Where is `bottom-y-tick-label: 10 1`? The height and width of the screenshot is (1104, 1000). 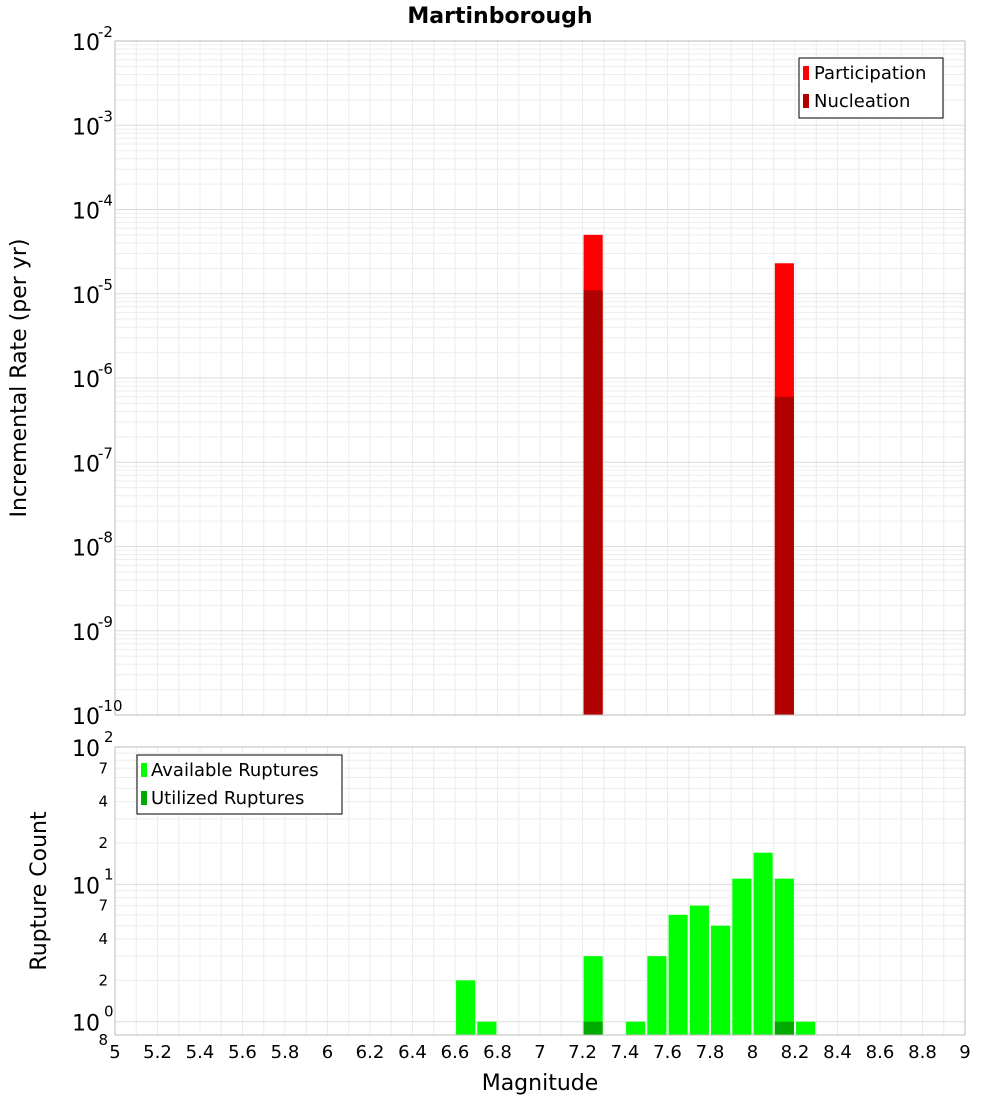
bottom-y-tick-label: 10 1 is located at coordinates (93, 882).